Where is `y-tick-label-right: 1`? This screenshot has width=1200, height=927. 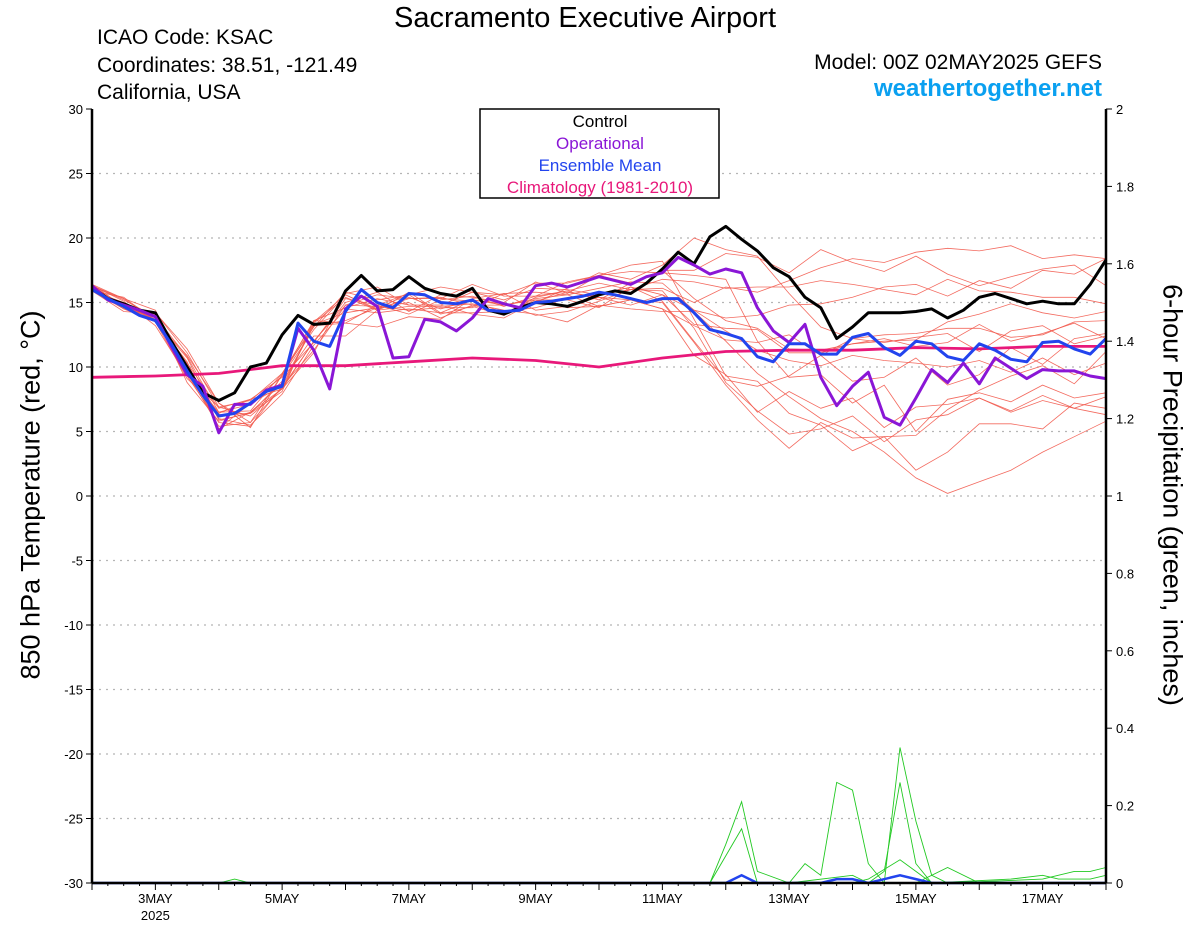
y-tick-label-right: 1 is located at coordinates (1119, 496).